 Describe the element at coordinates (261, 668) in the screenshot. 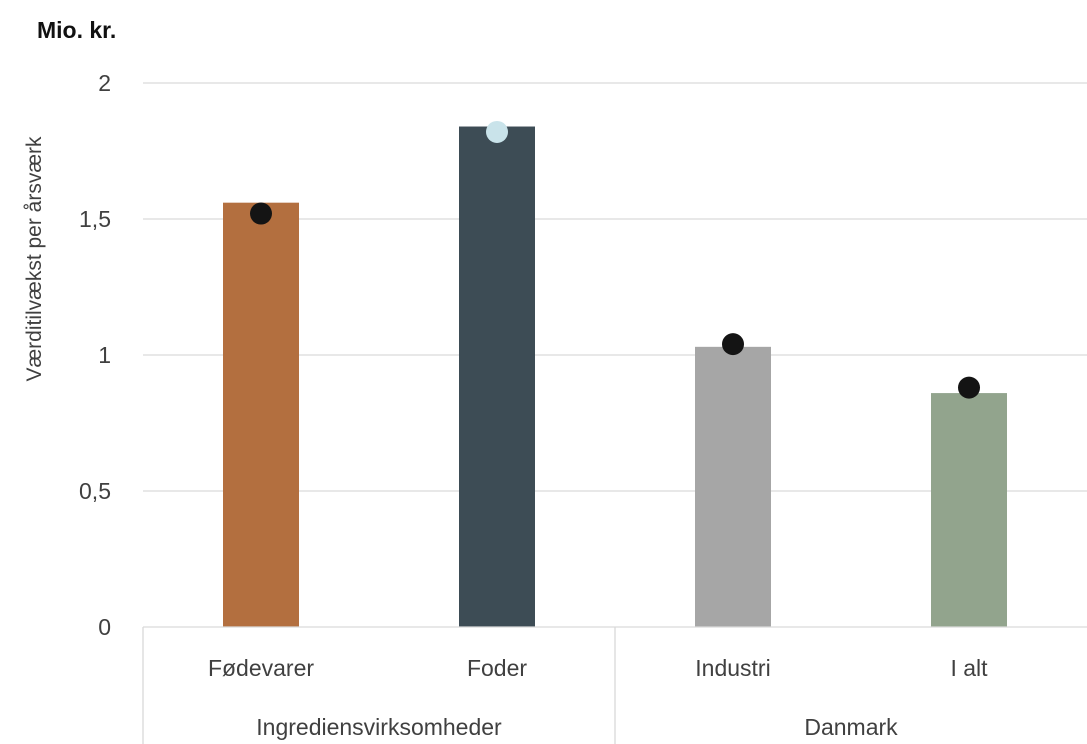

I see `category-label: Fødevarer` at that location.